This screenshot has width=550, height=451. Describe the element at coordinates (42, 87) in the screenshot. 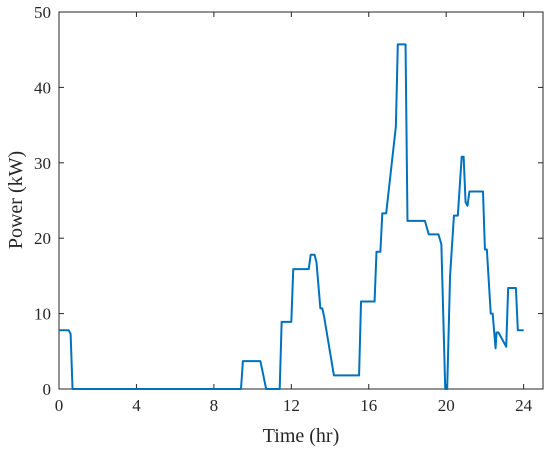

I see `y-tick-label-4: 40` at that location.